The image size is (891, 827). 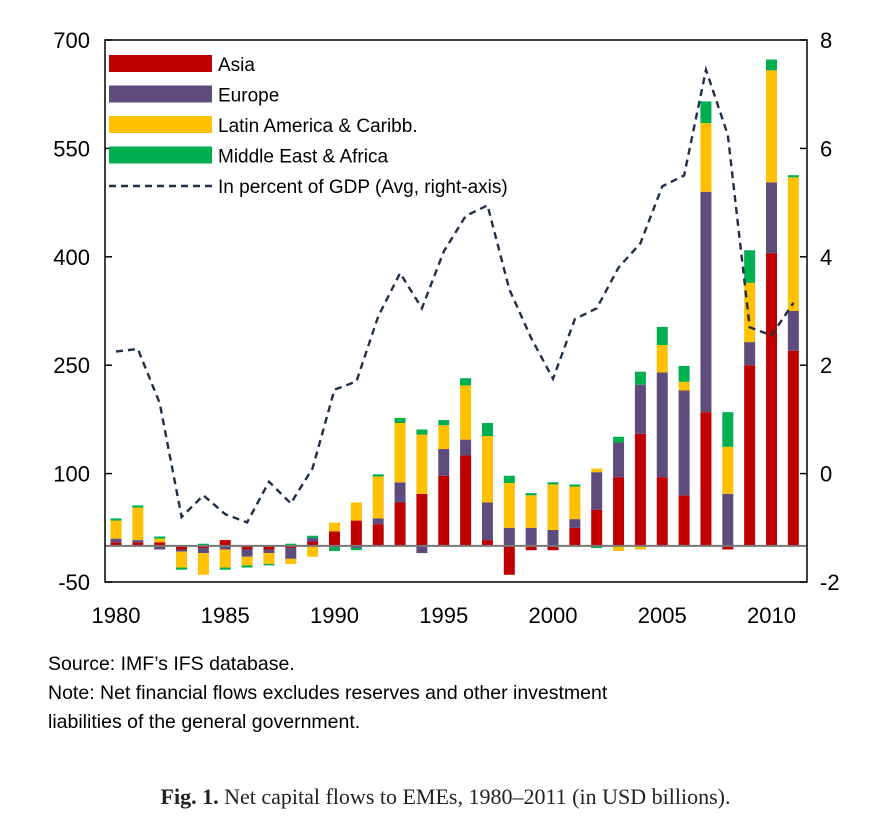 What do you see at coordinates (466, 382) in the screenshot?
I see `bar-middle-east-africa-1996` at bounding box center [466, 382].